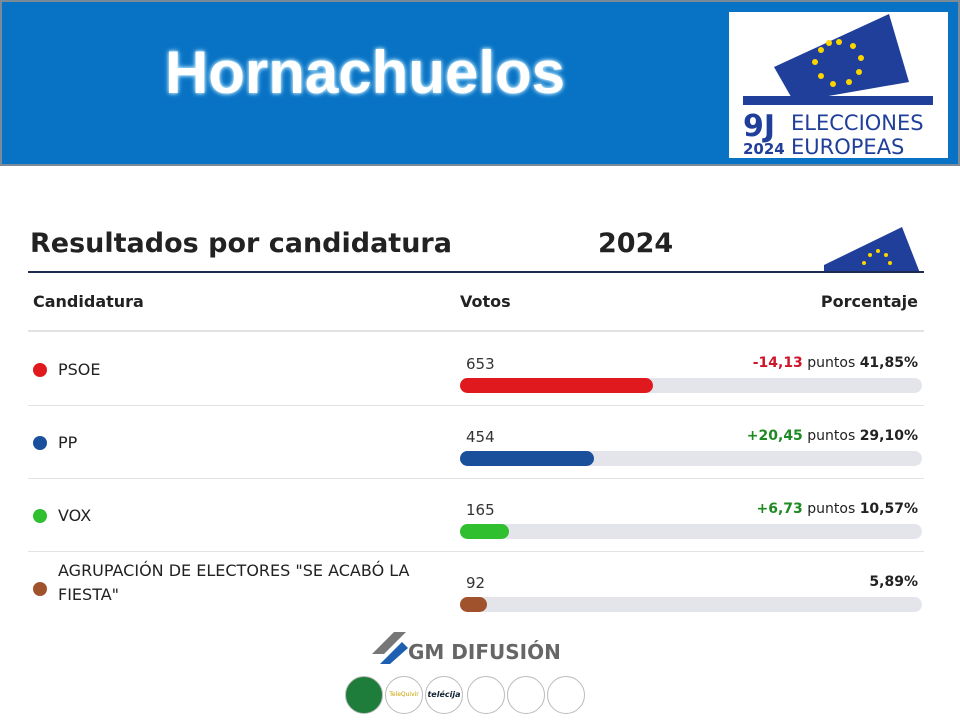  I want to click on party-name: VOX, so click(75, 515).